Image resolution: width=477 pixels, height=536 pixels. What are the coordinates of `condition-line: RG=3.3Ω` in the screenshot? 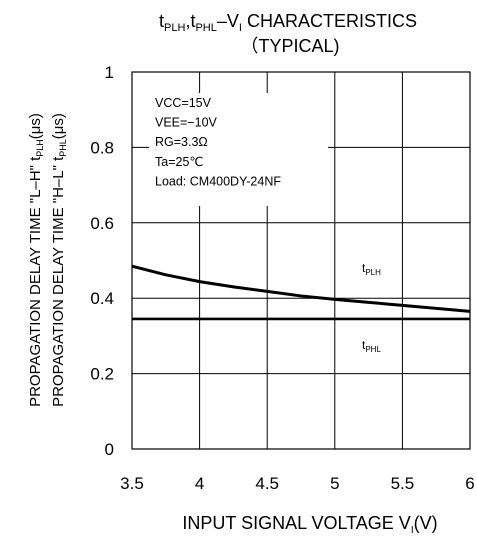 It's located at (181, 142).